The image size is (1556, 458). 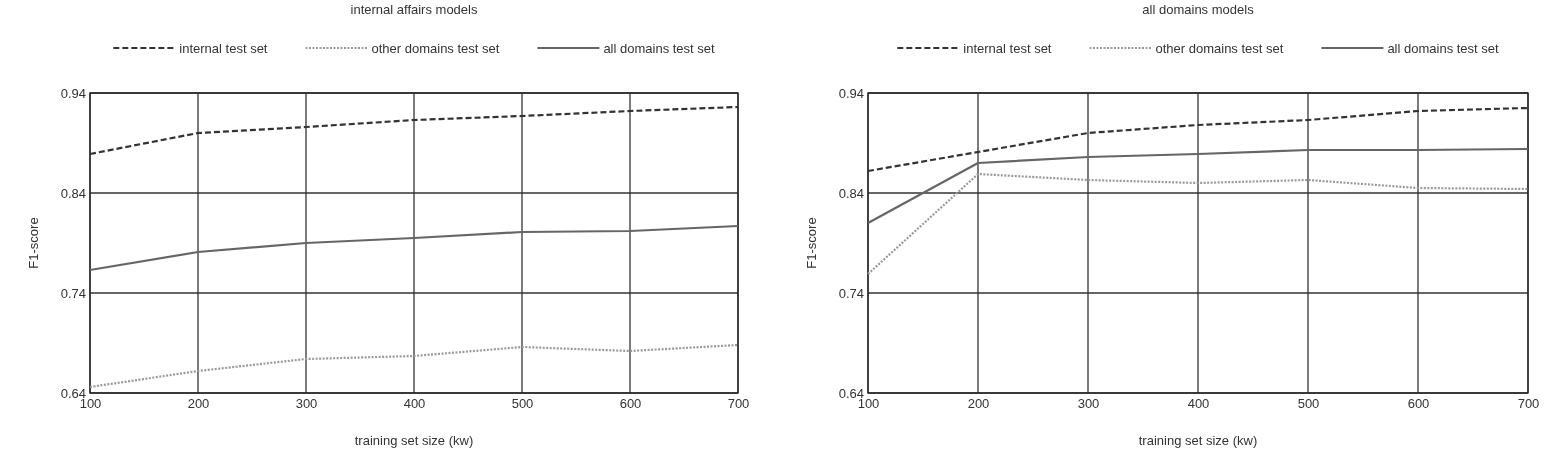 I want to click on chart-title: all domains models, so click(x=1198, y=9).